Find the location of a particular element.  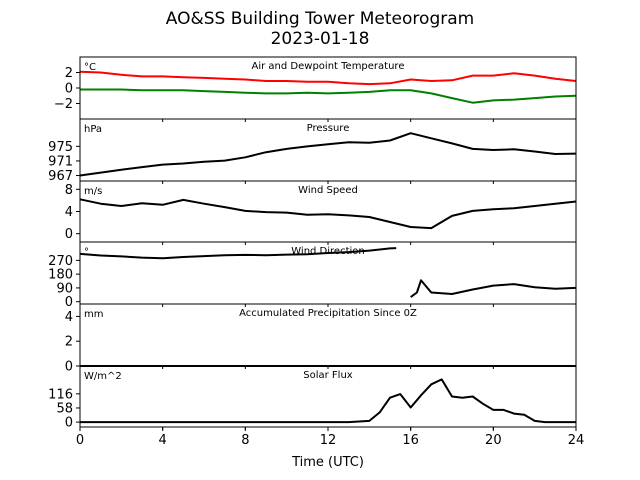

solar-flux-unit-label: W/m^2 is located at coordinates (103, 376).